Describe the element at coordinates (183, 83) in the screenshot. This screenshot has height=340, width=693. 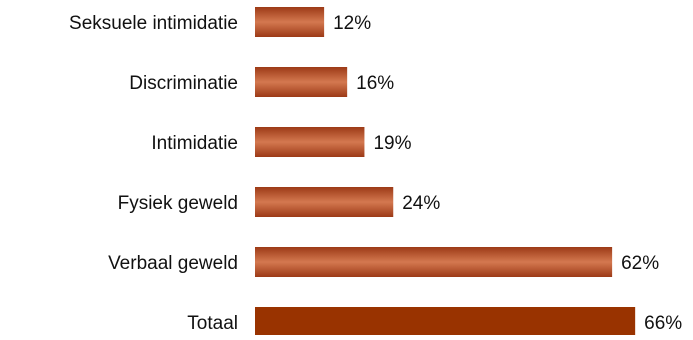
I see `category-label: Discriminatie` at that location.